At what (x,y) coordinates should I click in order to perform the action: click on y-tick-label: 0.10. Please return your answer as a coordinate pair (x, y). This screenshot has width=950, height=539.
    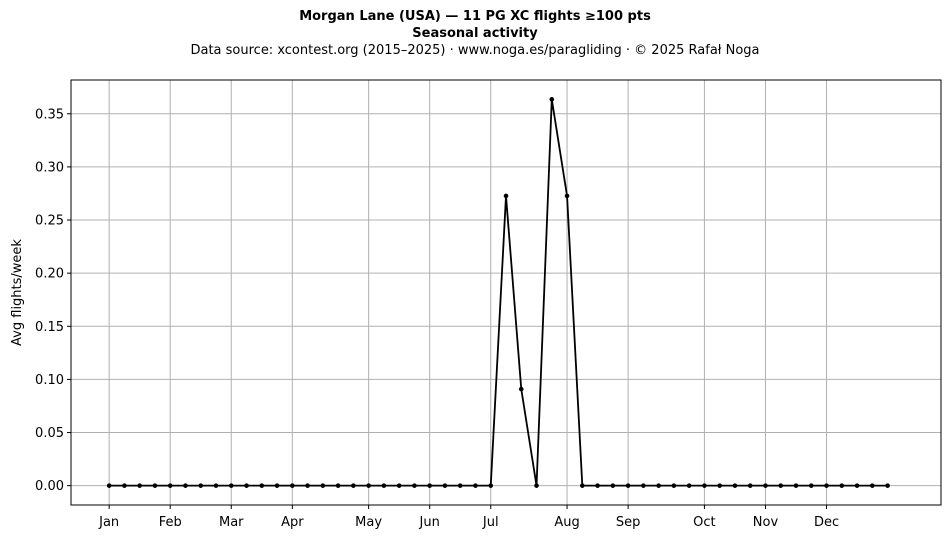
    Looking at the image, I should click on (49, 380).